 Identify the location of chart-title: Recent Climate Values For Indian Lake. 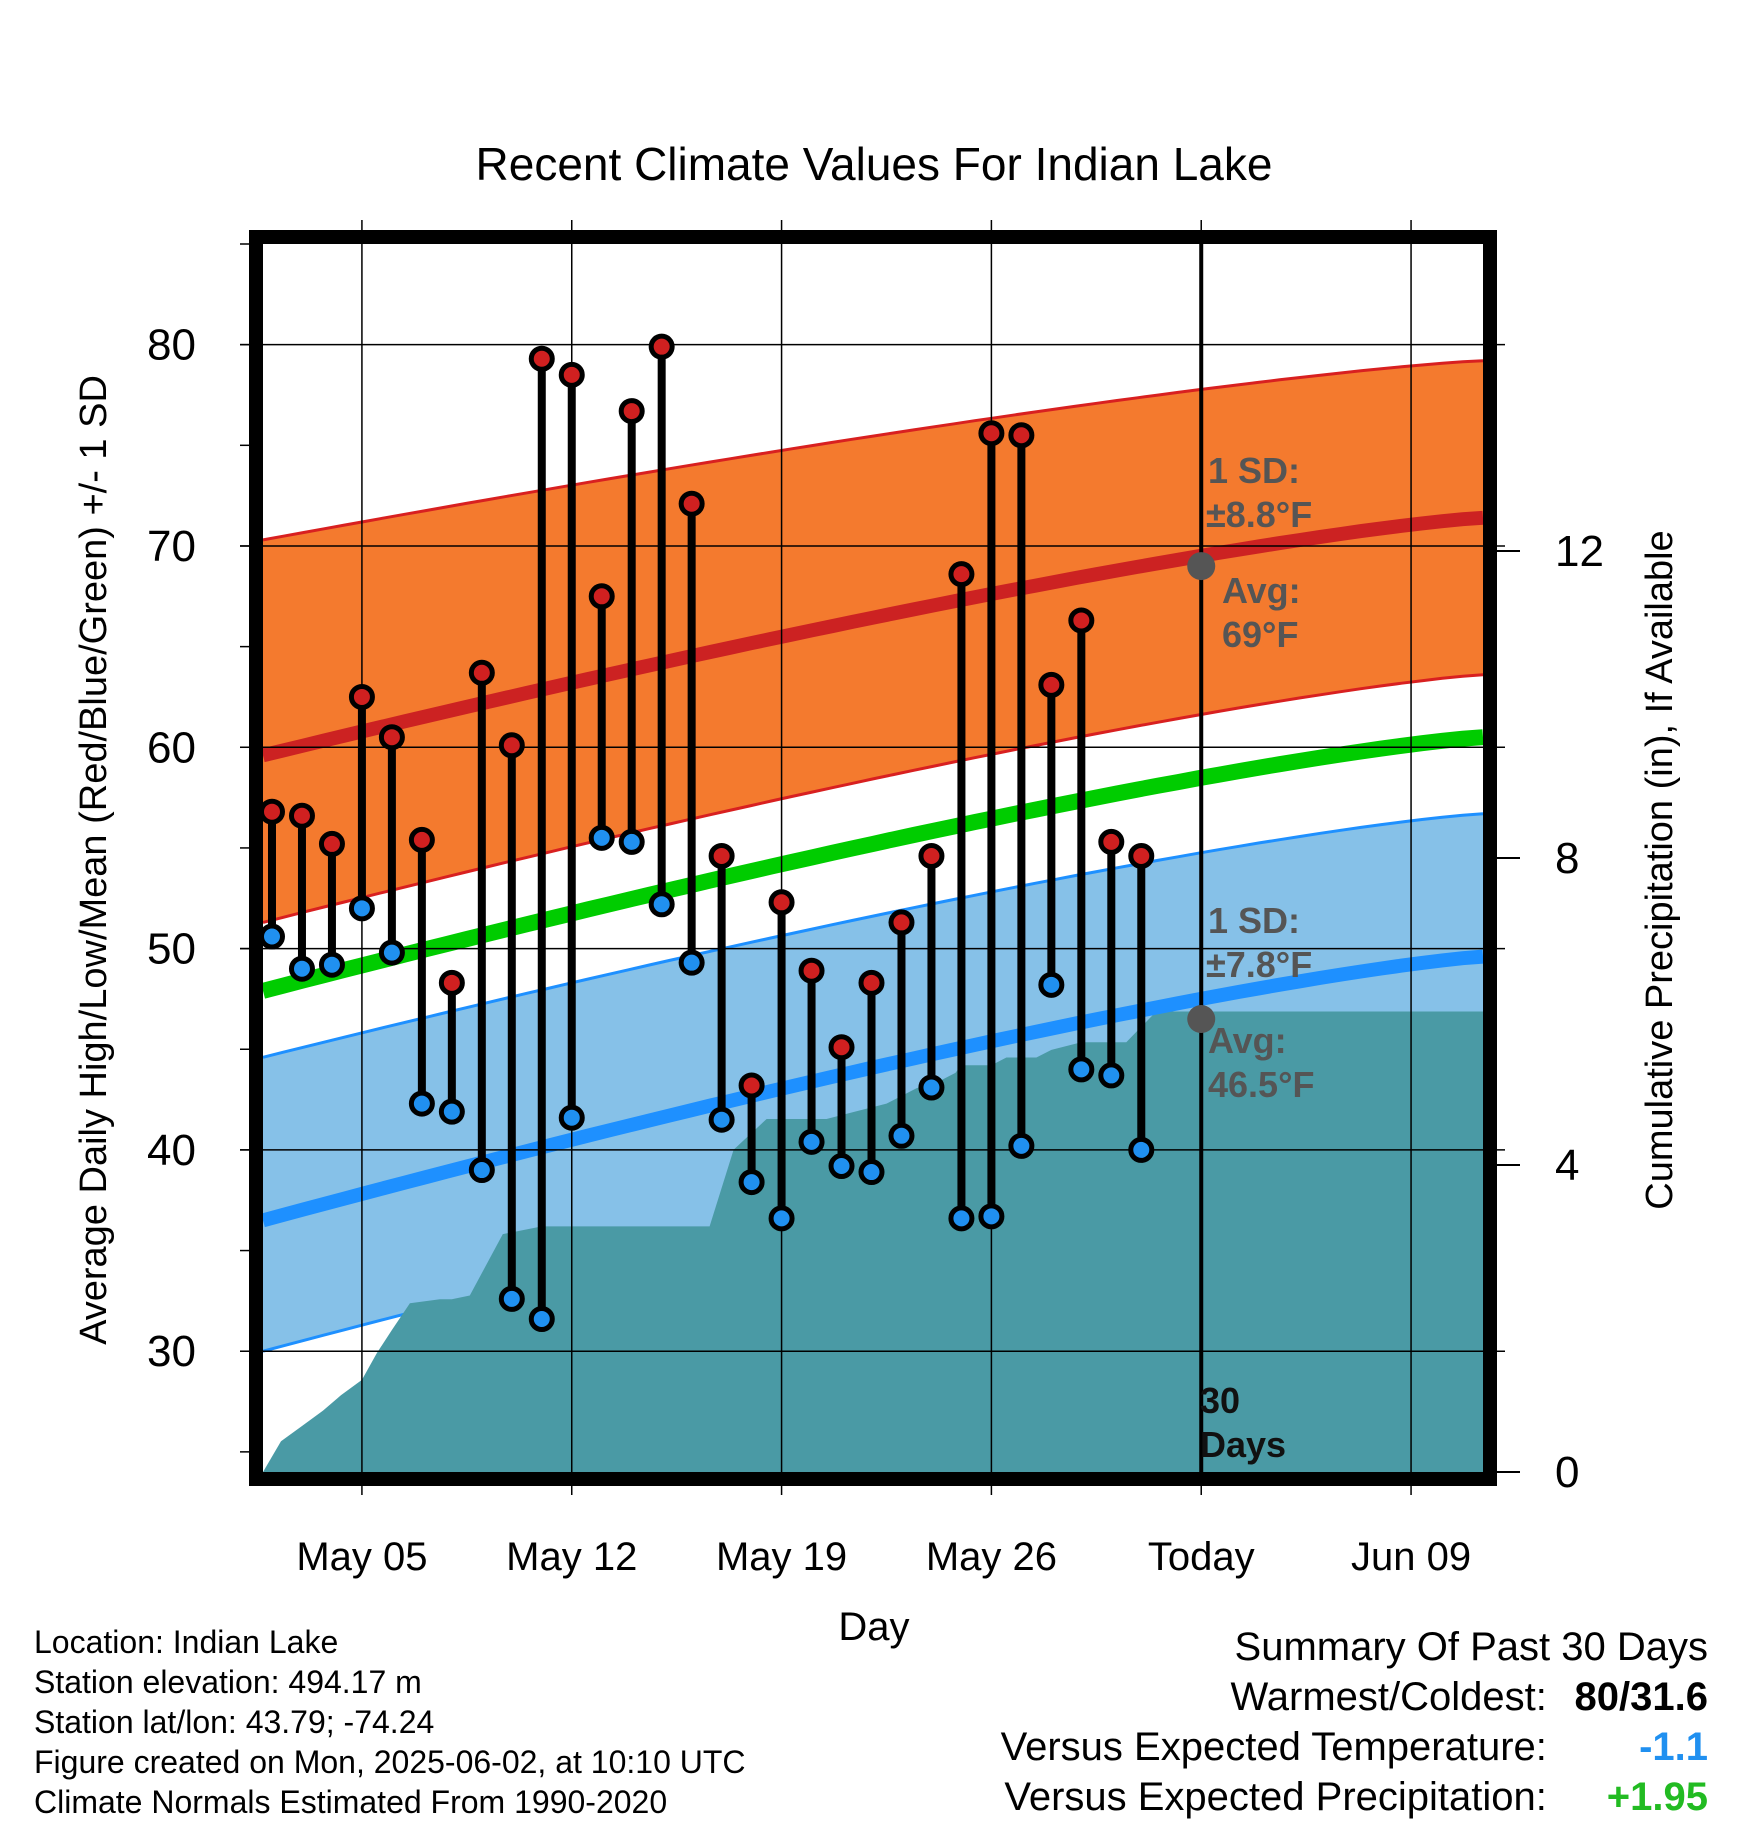
(874, 164).